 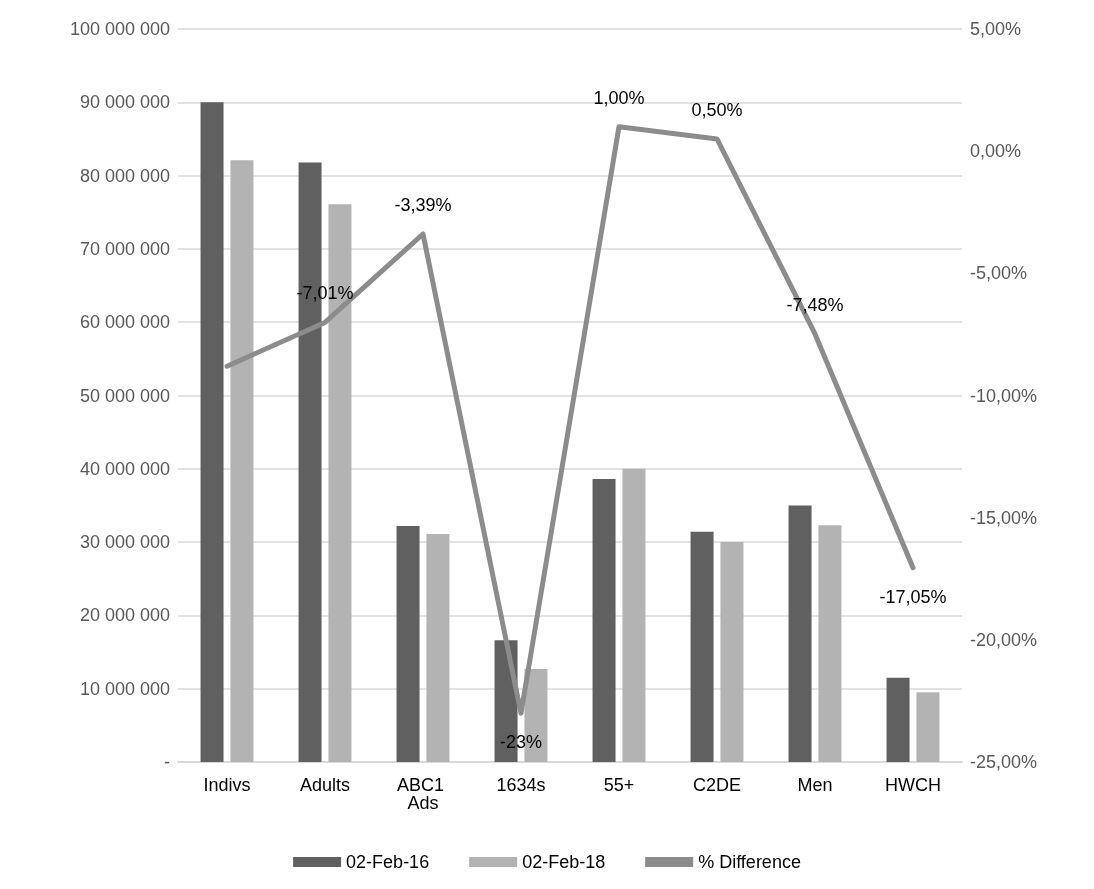 What do you see at coordinates (124, 175) in the screenshot?
I see `y-tick-label: 80 000 000` at bounding box center [124, 175].